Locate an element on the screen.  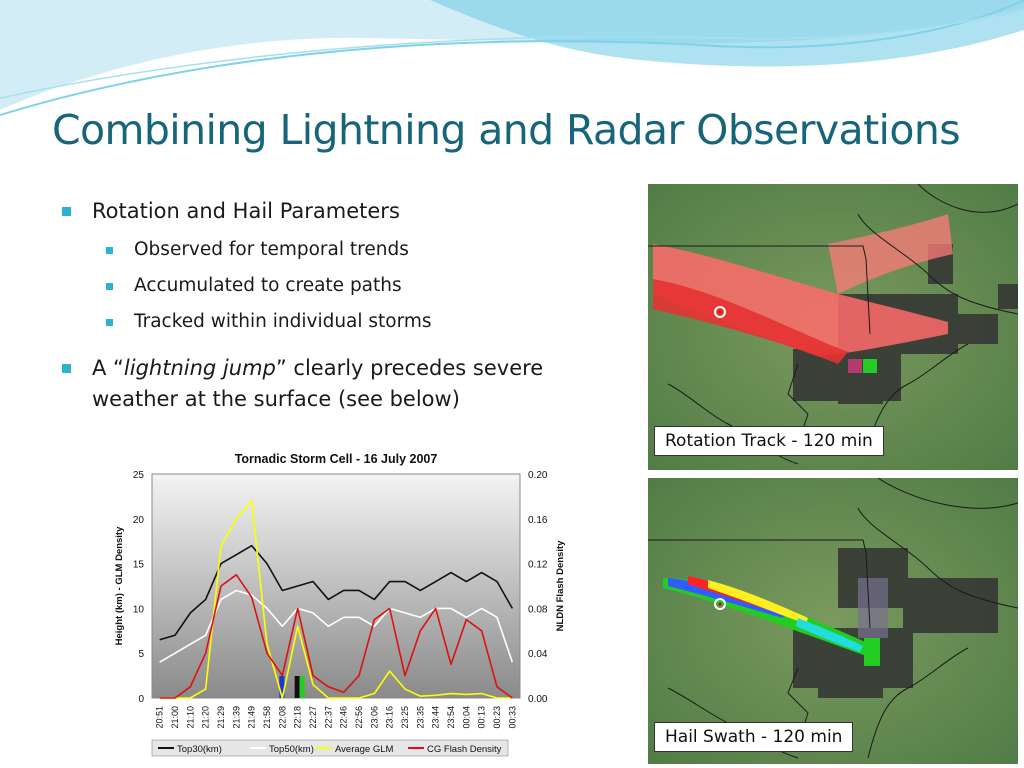
legend-label: Top30(km) is located at coordinates (199, 749).